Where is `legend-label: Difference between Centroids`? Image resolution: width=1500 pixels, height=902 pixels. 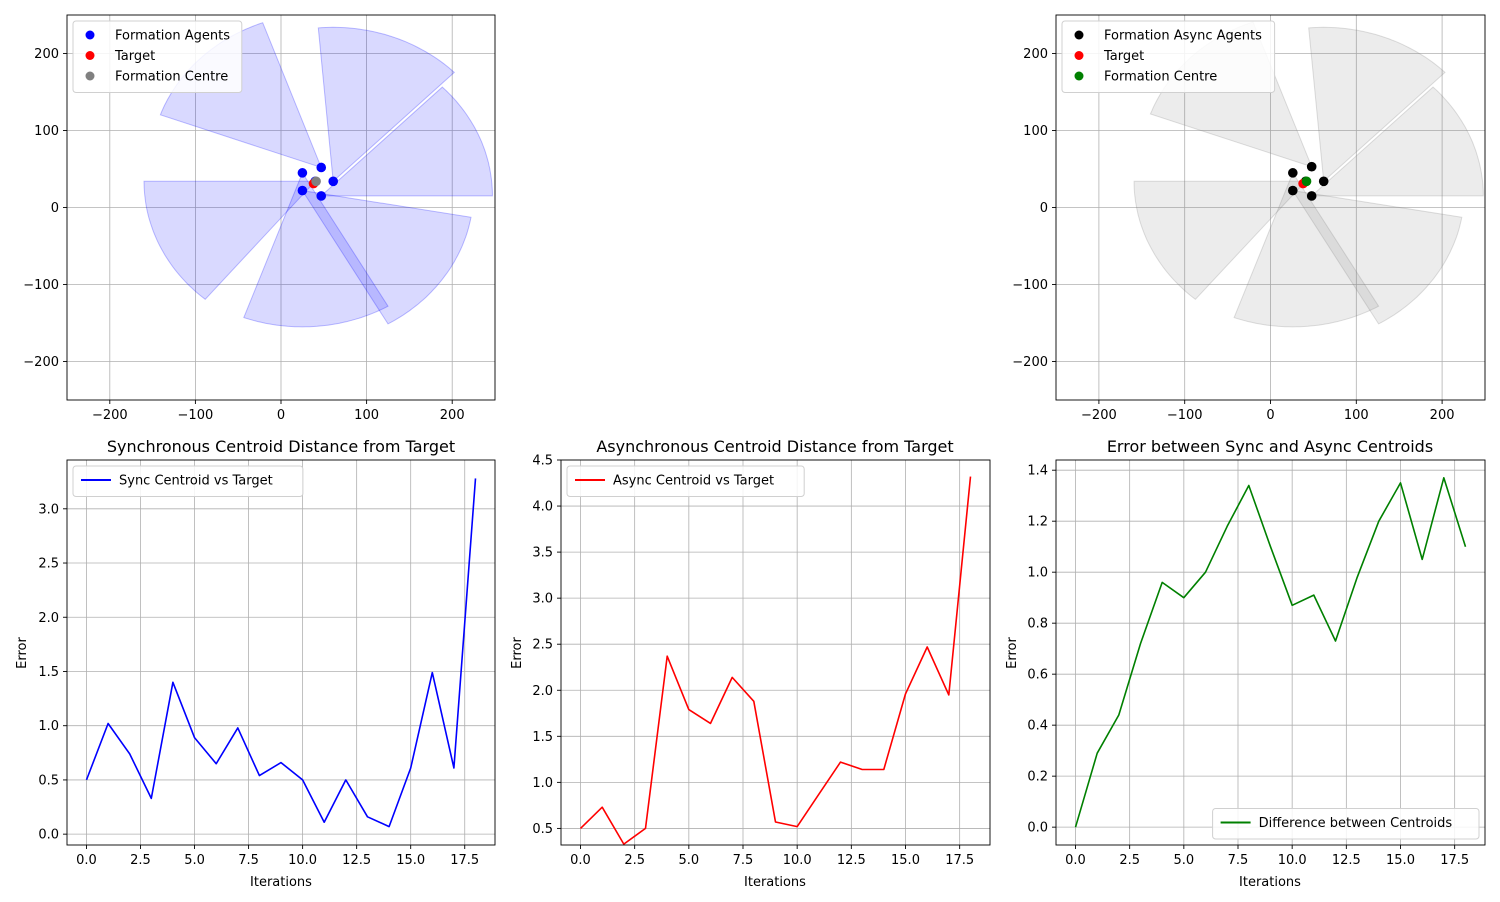 legend-label: Difference between Centroids is located at coordinates (1356, 823).